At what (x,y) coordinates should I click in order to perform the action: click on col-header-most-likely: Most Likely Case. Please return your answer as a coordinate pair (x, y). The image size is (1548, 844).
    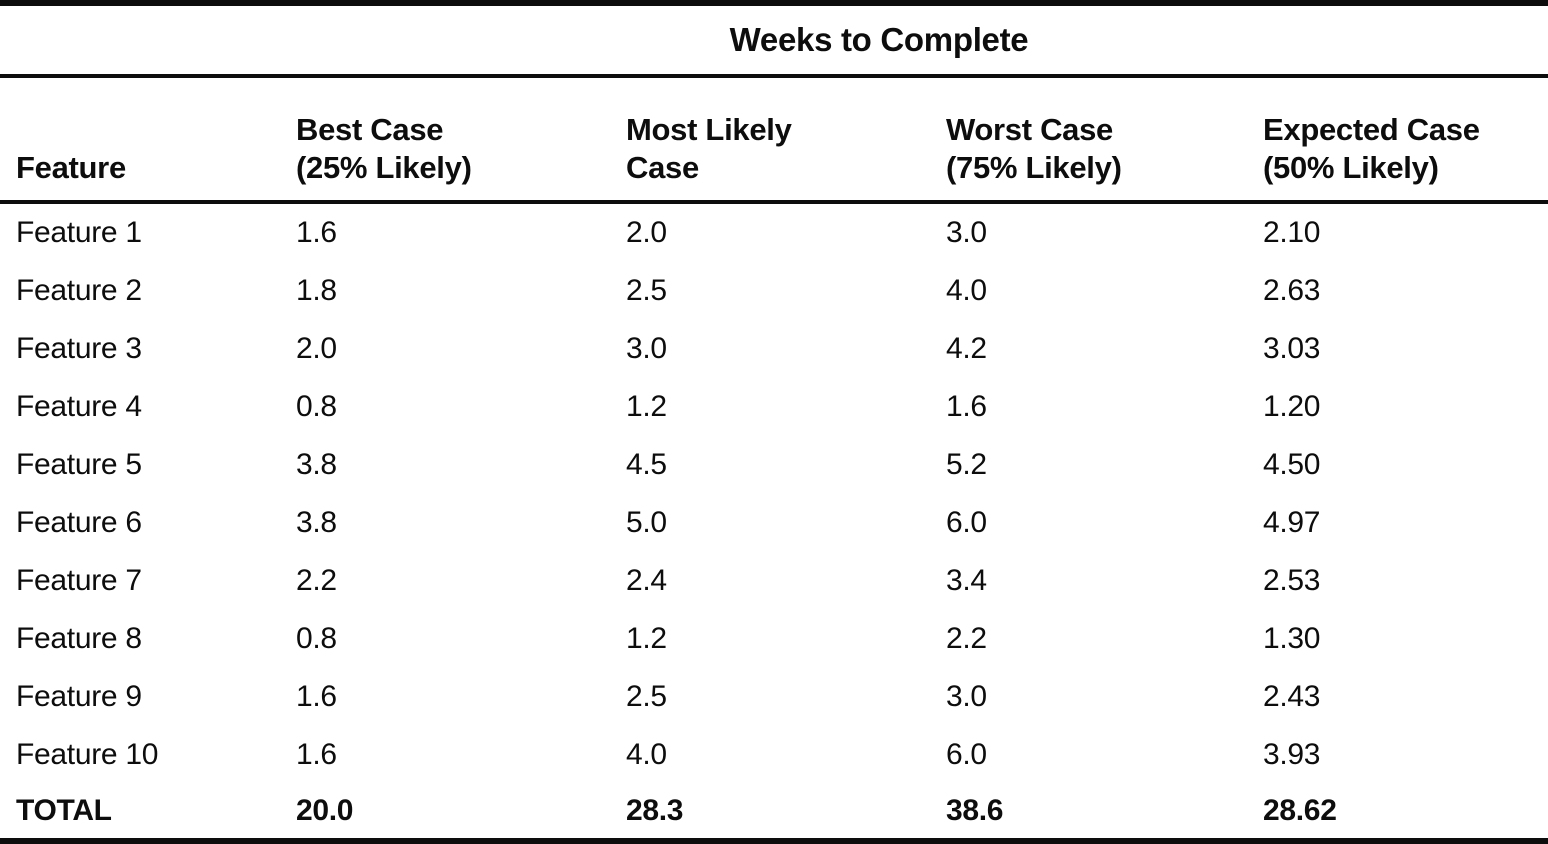
    Looking at the image, I should click on (770, 140).